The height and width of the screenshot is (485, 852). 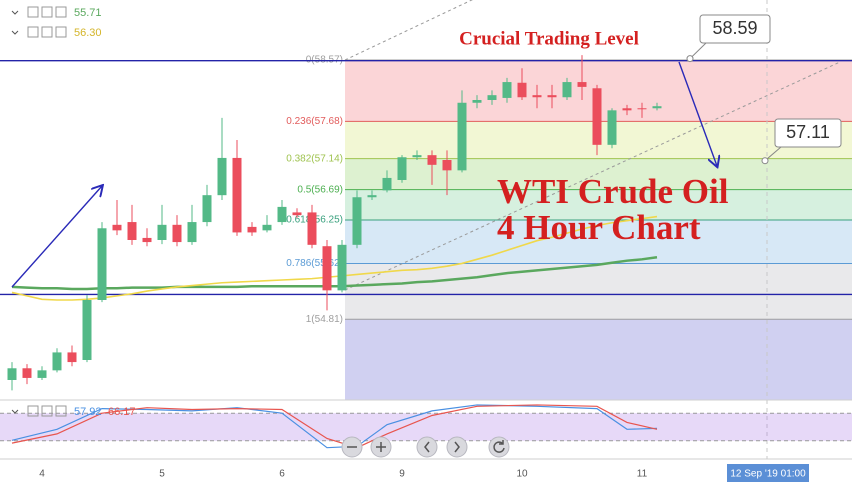 What do you see at coordinates (56, 22) in the screenshot?
I see `legend: 55.71 56.30` at bounding box center [56, 22].